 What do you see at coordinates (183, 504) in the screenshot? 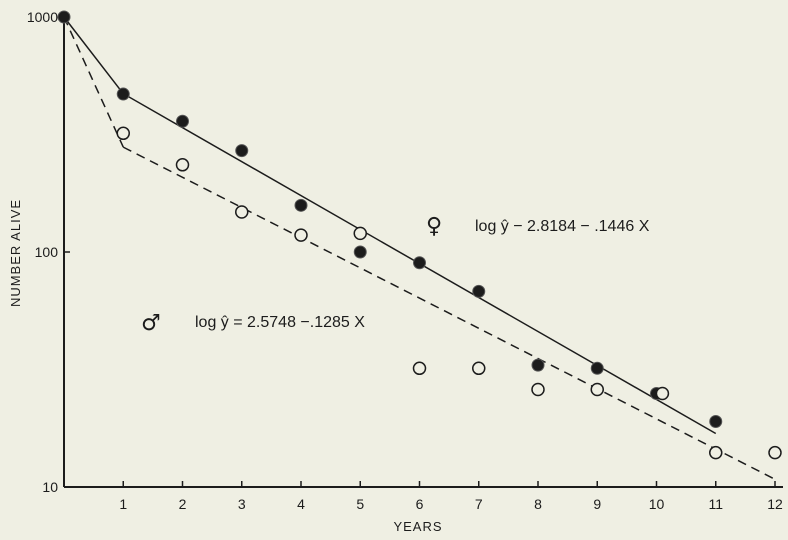
I see `x-tick-label: 2` at bounding box center [183, 504].